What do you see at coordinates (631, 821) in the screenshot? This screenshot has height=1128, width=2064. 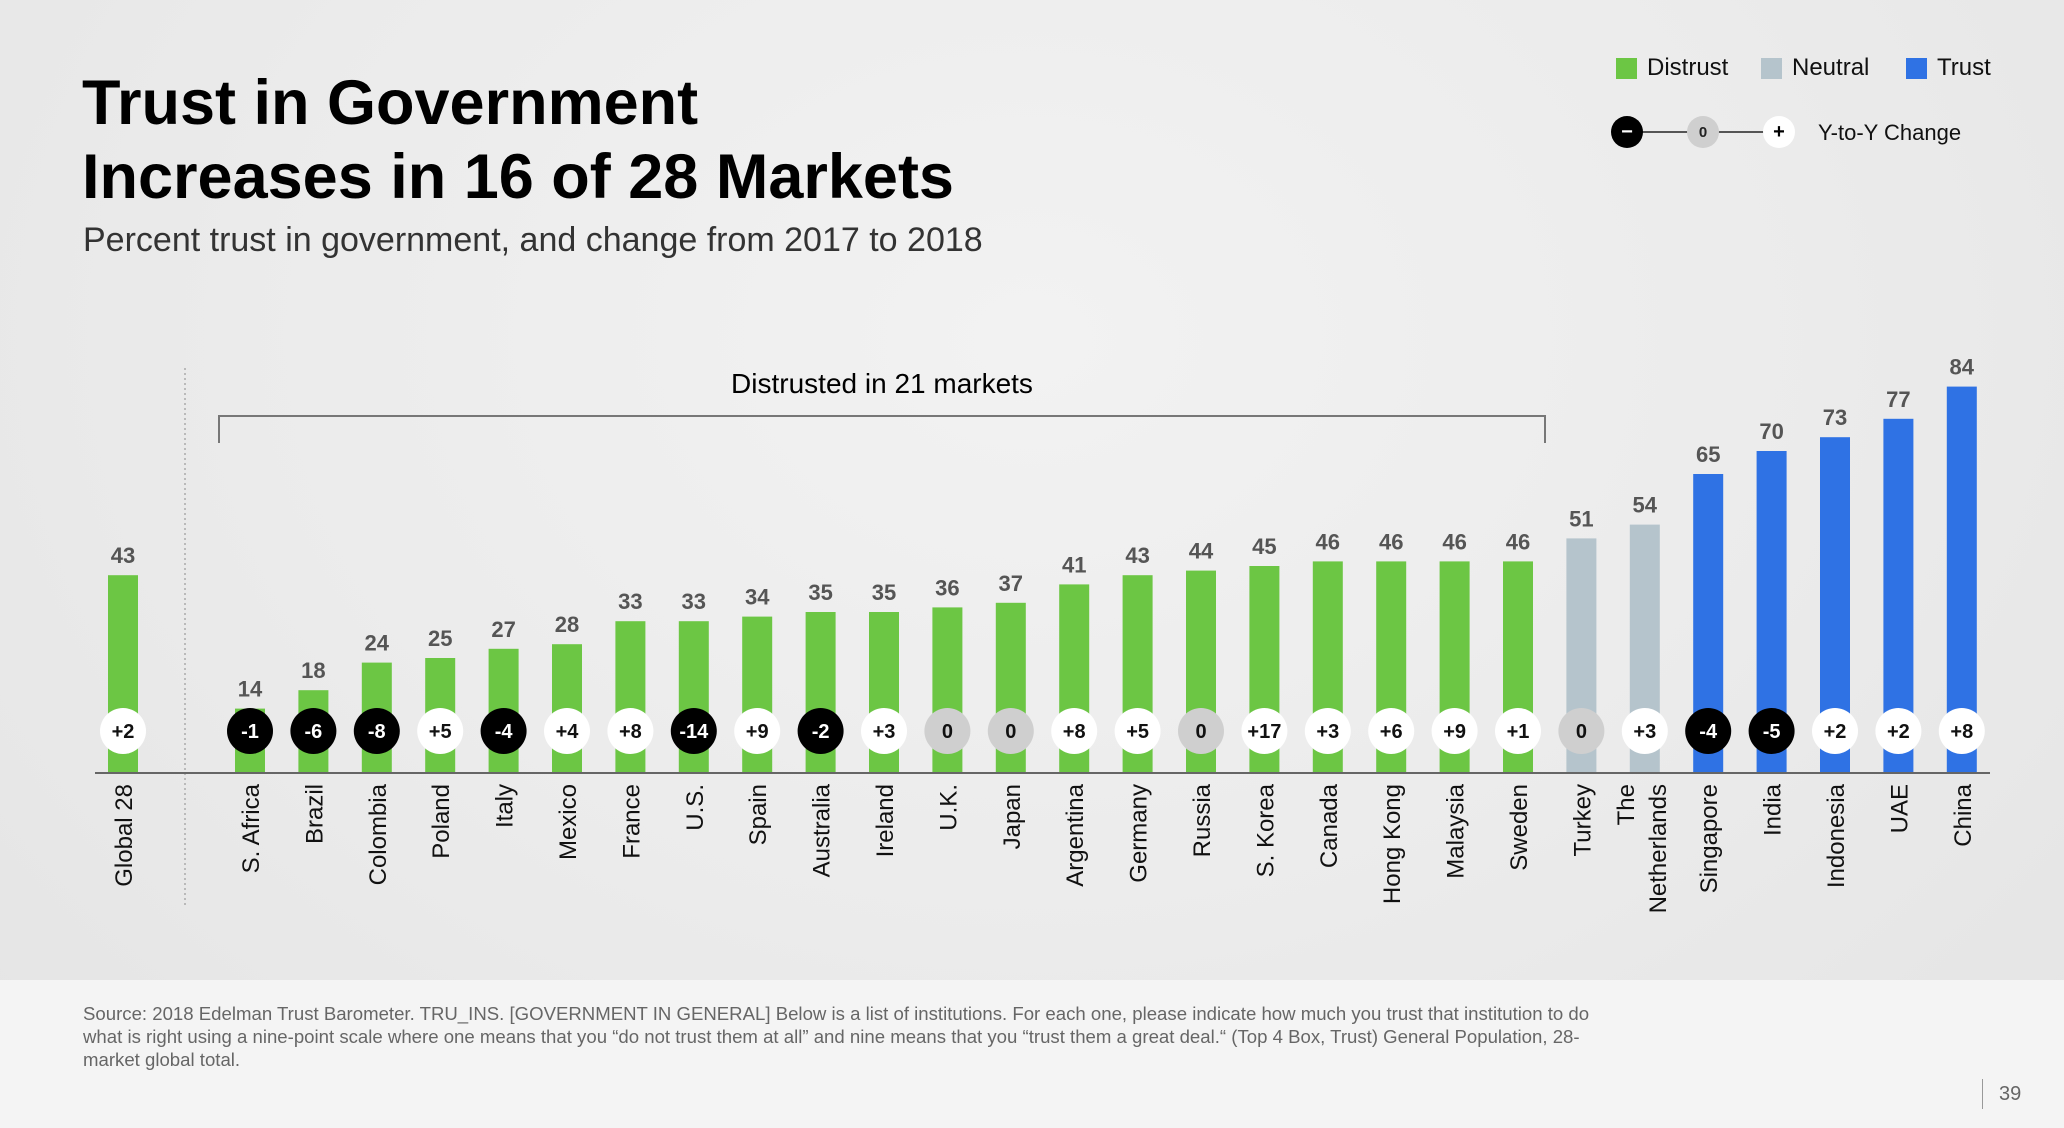 I see `category-label-france: France` at bounding box center [631, 821].